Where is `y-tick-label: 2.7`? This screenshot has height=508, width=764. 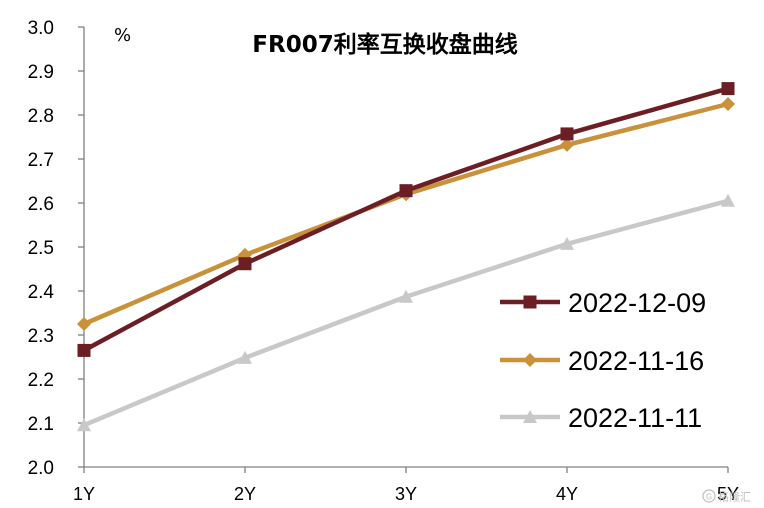
y-tick-label: 2.7 is located at coordinates (41, 160).